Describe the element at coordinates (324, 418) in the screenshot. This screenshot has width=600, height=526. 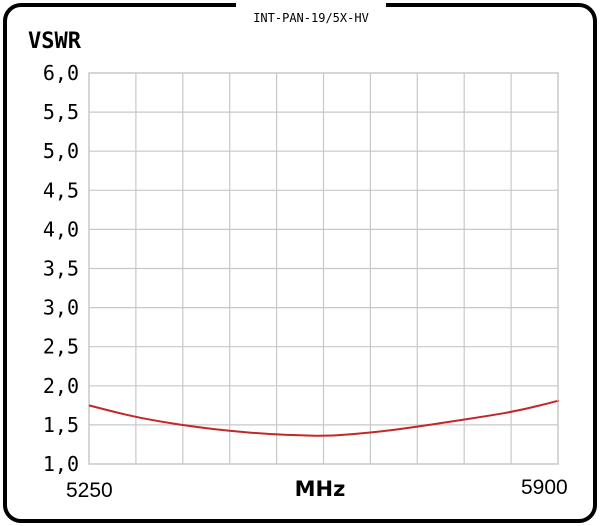
I see `vswr-series-line` at that location.